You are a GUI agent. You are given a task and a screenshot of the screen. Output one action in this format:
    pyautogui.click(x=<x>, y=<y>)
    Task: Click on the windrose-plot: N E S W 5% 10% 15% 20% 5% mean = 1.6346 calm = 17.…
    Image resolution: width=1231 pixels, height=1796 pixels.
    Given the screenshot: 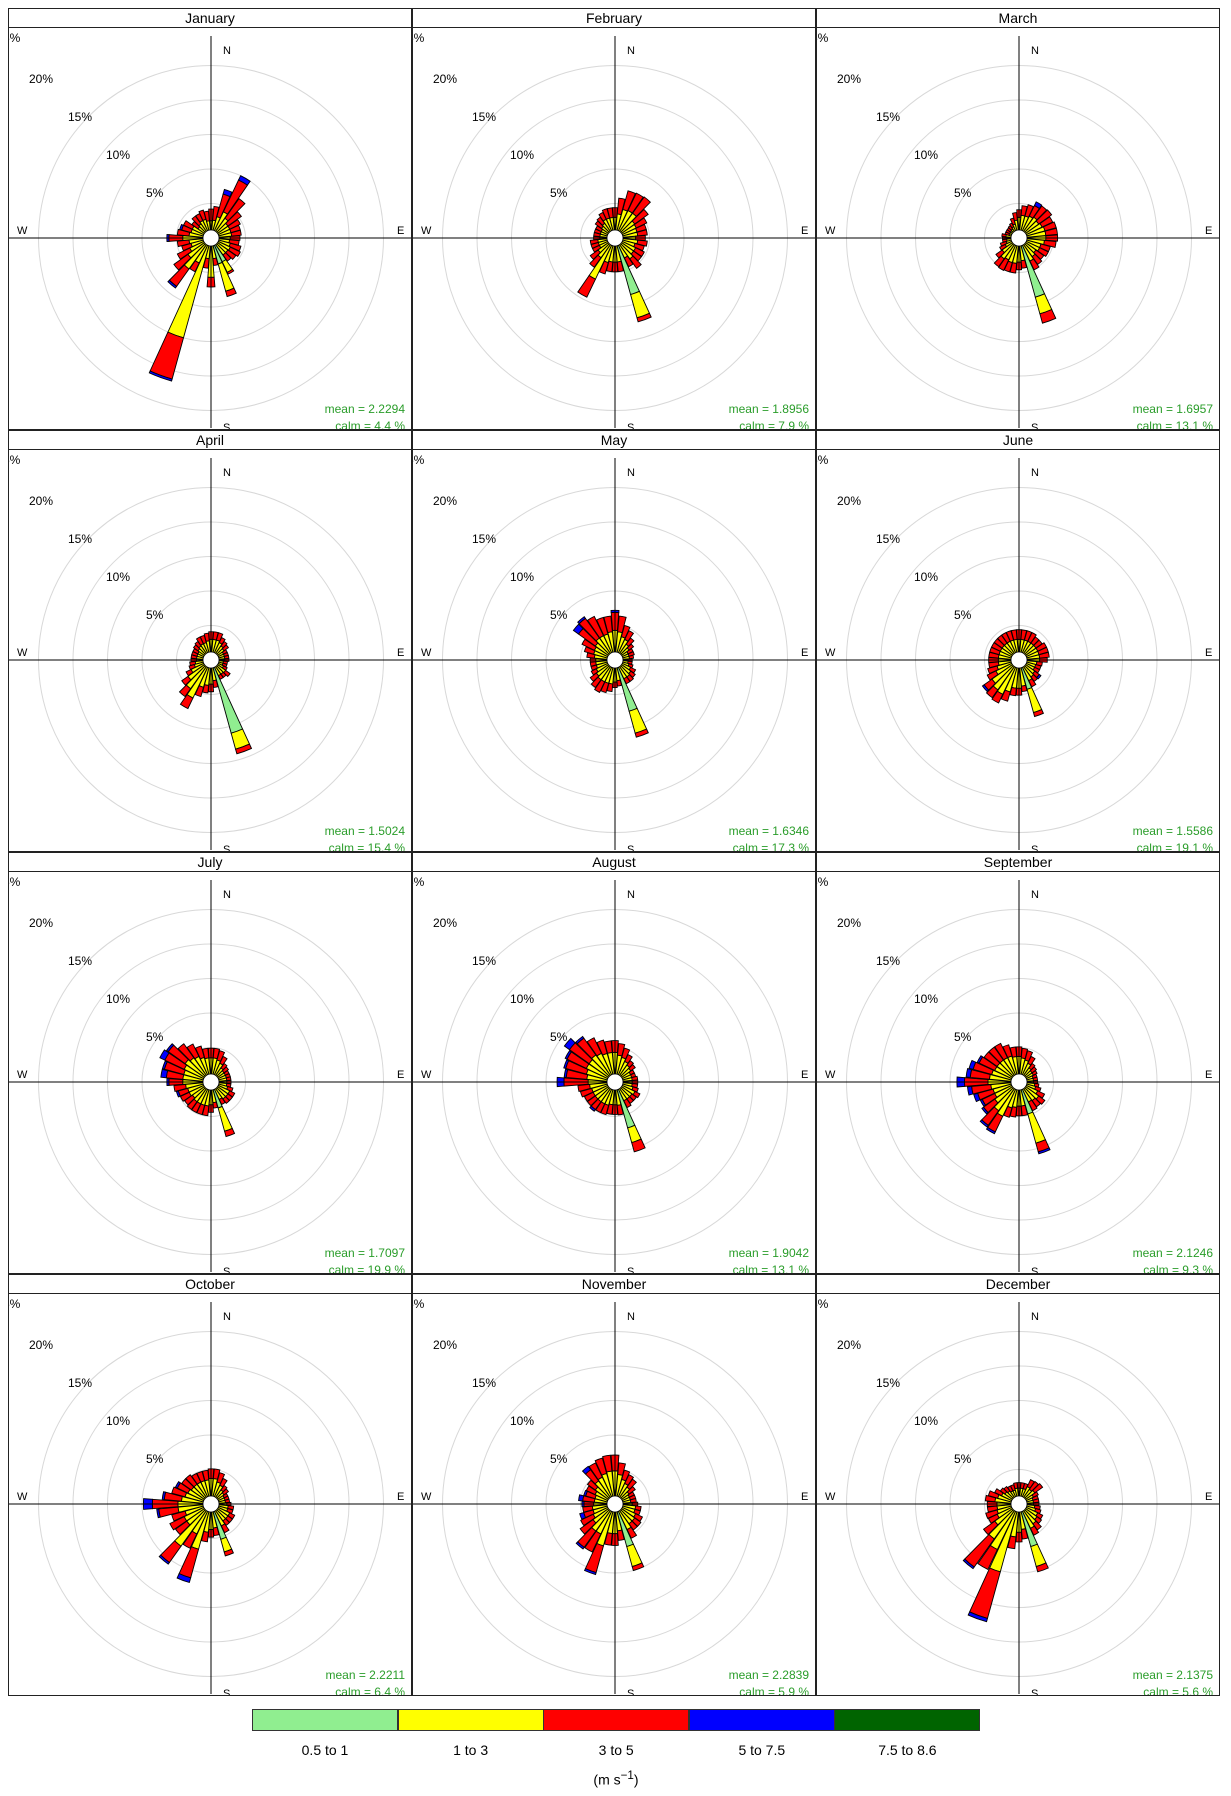 What is the action you would take?
    pyautogui.click(x=614, y=652)
    